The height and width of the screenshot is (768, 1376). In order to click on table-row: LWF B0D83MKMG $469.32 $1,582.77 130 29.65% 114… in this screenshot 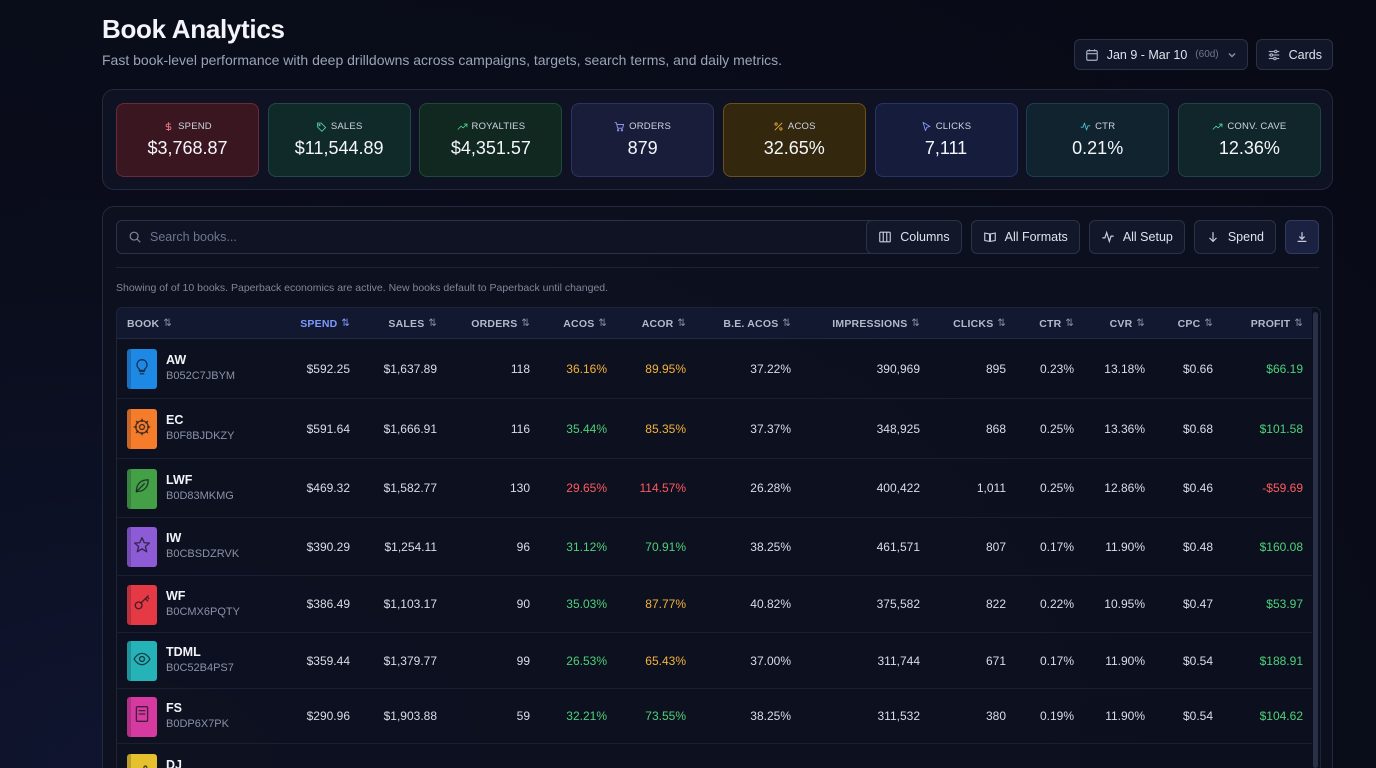, I will do `click(714, 488)`.